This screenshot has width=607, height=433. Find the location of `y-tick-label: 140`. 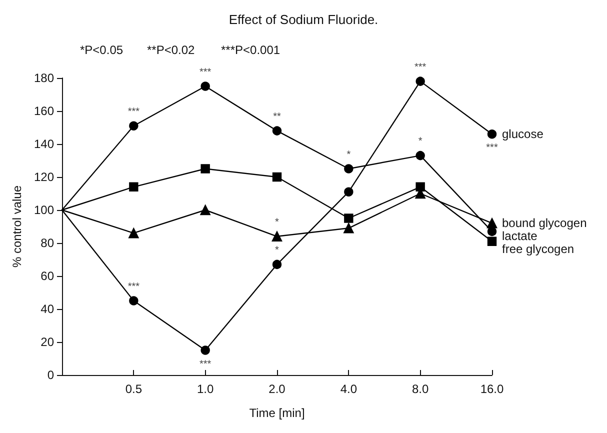

y-tick-label: 140 is located at coordinates (44, 144).